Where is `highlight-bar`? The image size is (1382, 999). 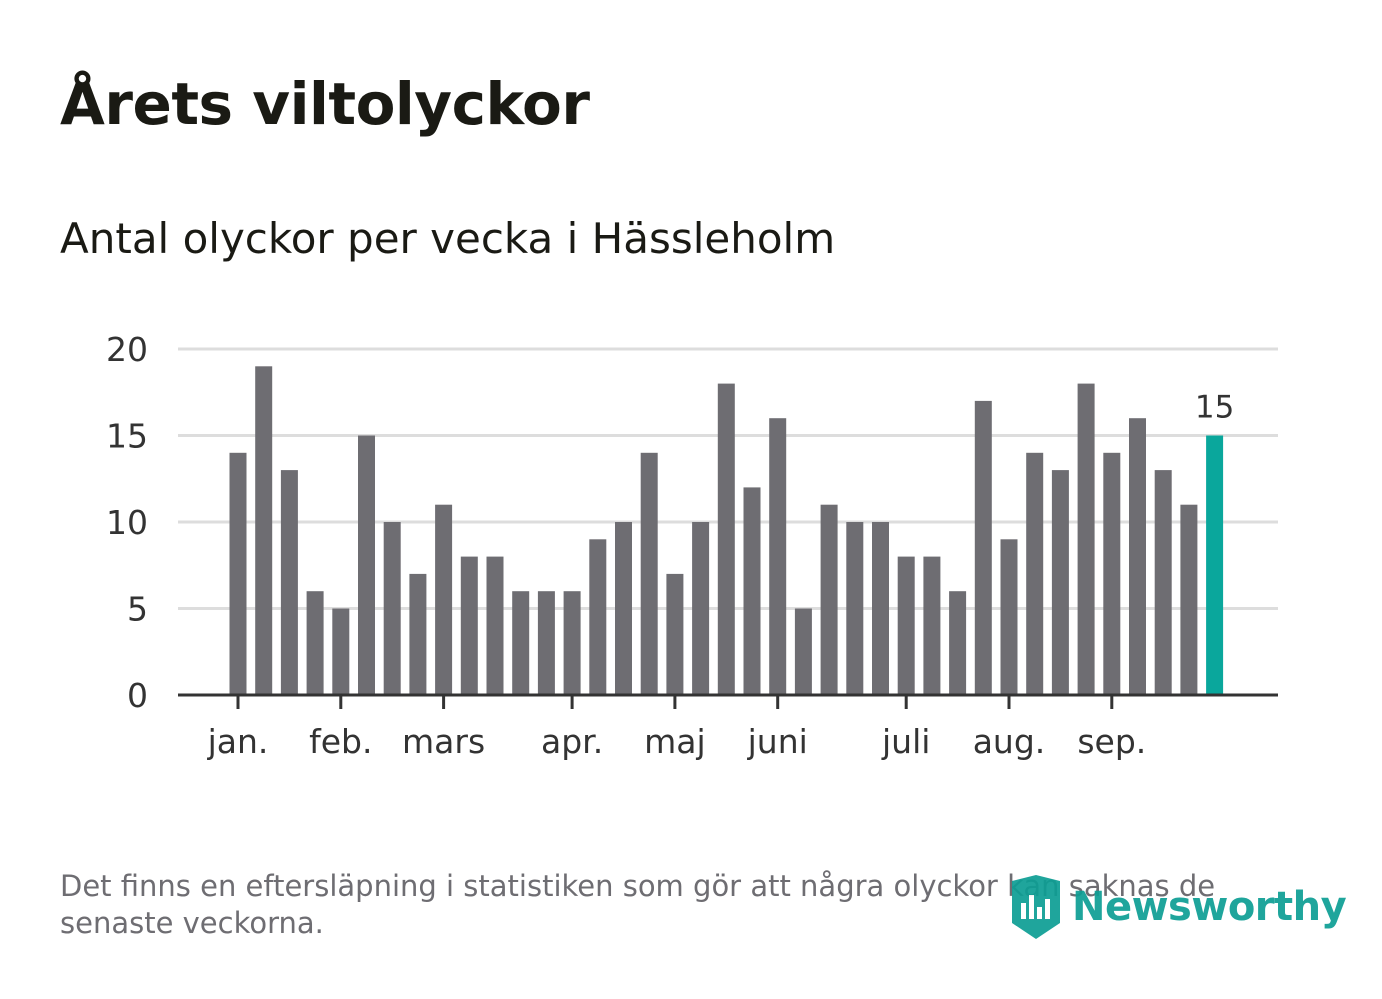 highlight-bar is located at coordinates (1215, 565).